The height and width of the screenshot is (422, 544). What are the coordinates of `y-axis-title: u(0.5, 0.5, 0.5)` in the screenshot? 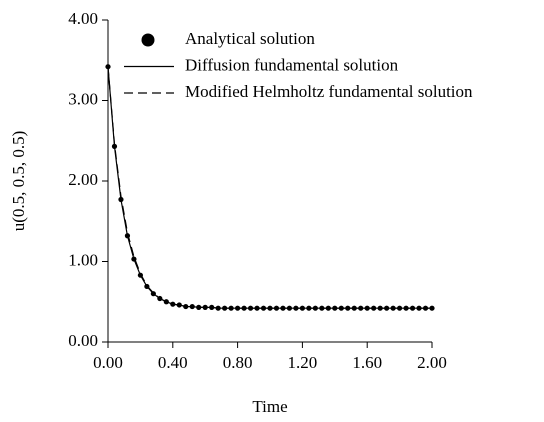 It's located at (18, 181).